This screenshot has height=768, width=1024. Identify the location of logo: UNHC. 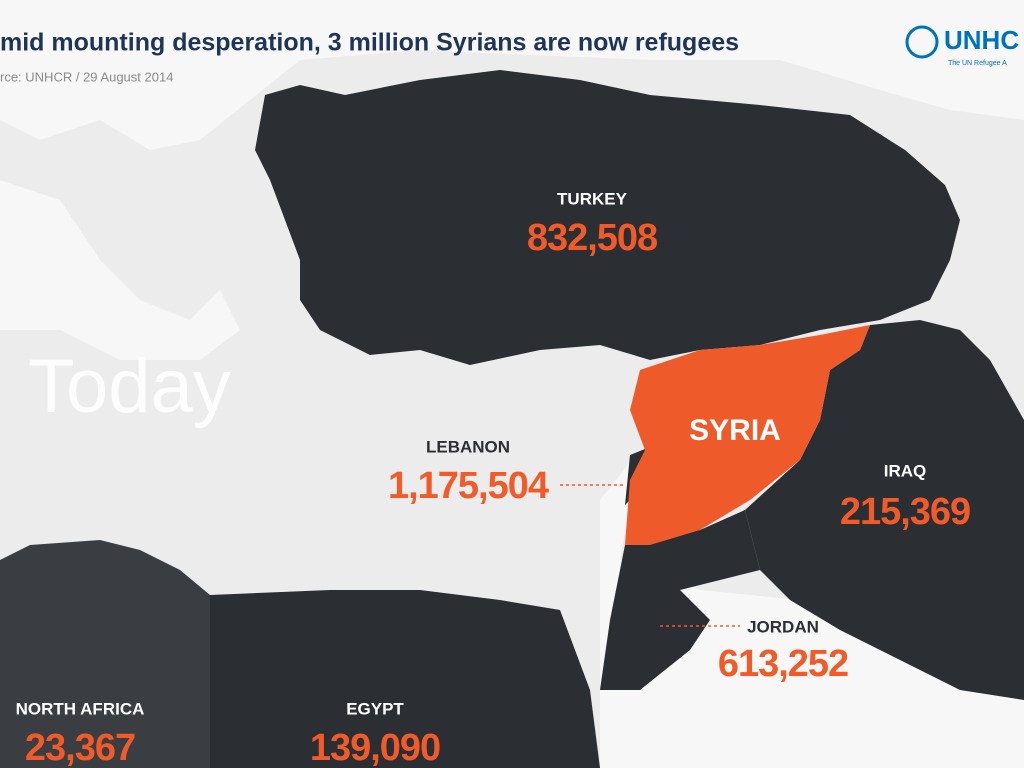
(981, 40).